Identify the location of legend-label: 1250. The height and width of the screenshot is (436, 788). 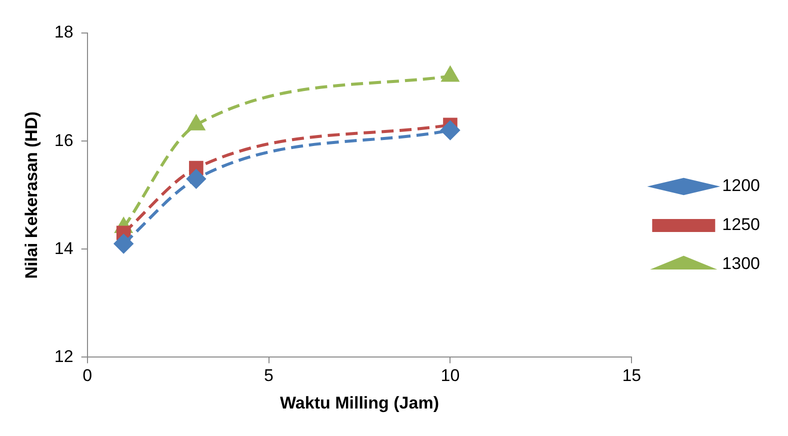
(741, 224).